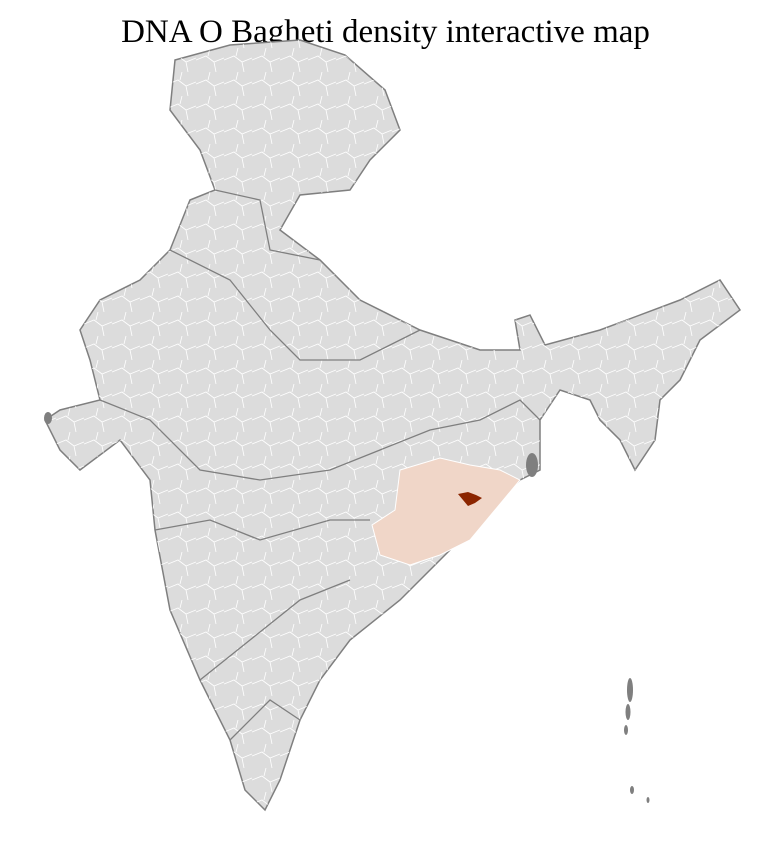 This screenshot has width=771, height=856. What do you see at coordinates (446, 511) in the screenshot?
I see `odisha-region` at bounding box center [446, 511].